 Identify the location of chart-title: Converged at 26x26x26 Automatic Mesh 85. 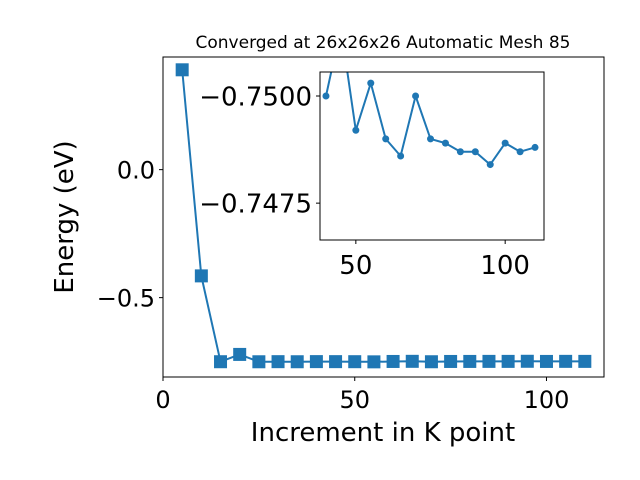
(383, 43).